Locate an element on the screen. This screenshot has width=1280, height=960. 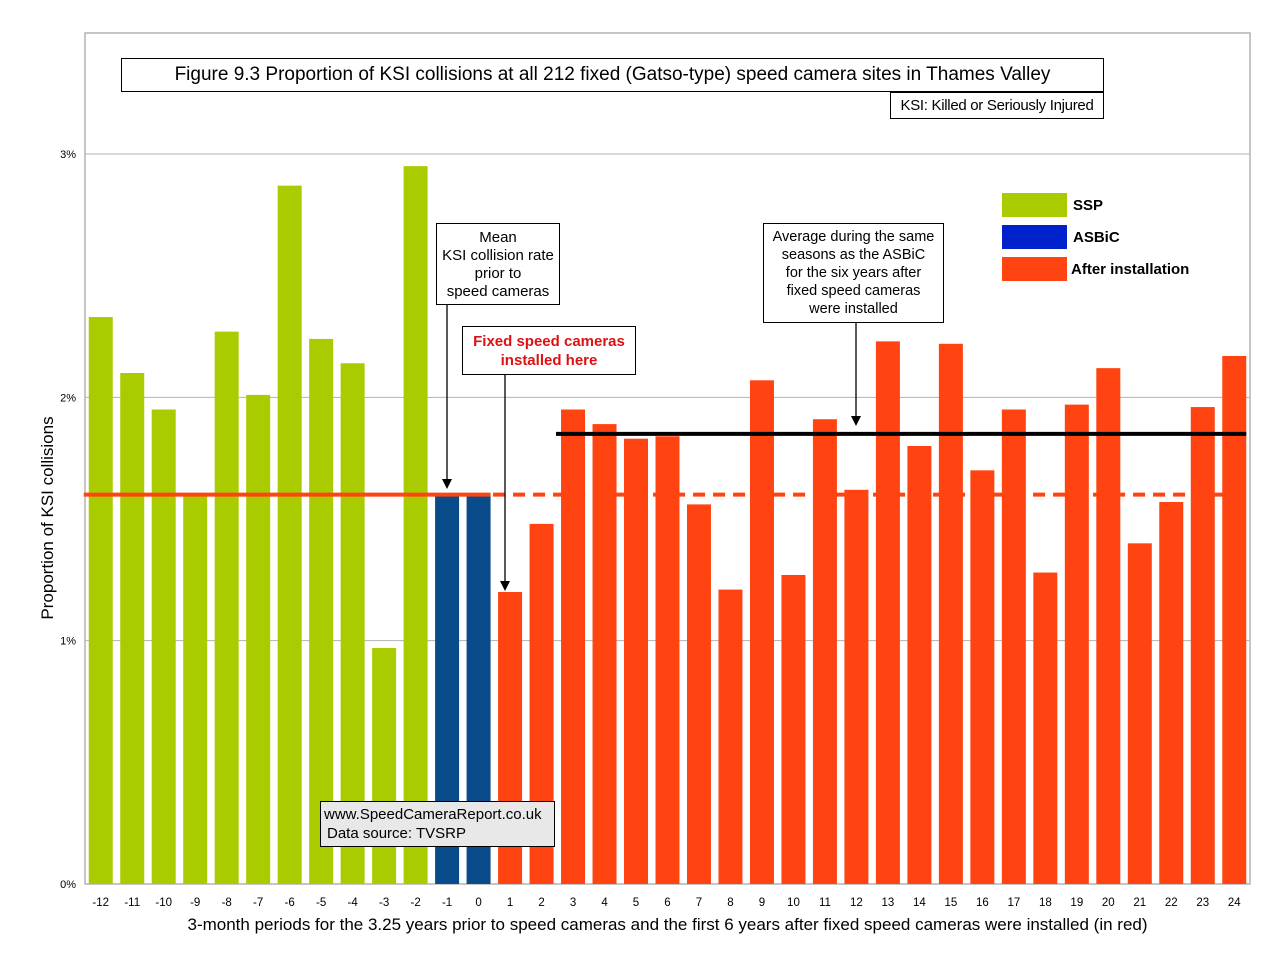
x-tick-label: 17 is located at coordinates (1013, 903).